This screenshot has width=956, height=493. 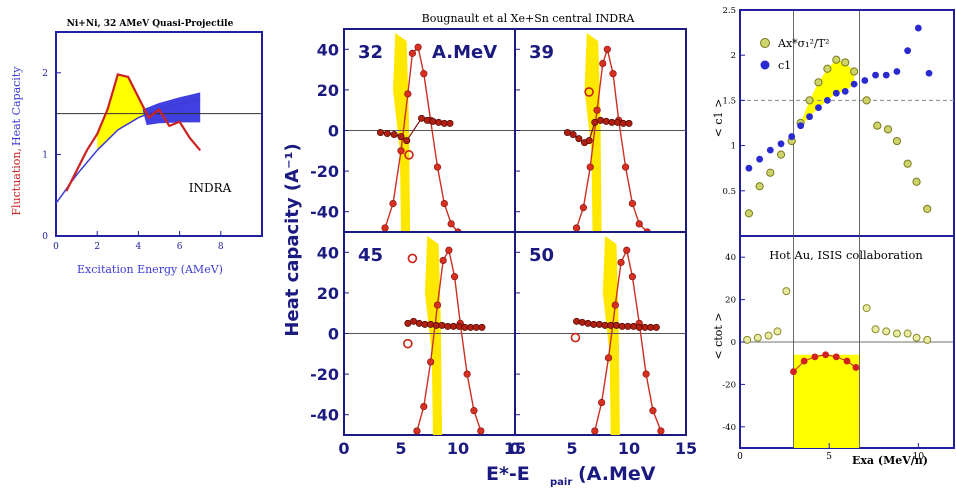 What do you see at coordinates (733, 56) in the screenshot?
I see `right-top-ytick-label: 2` at bounding box center [733, 56].